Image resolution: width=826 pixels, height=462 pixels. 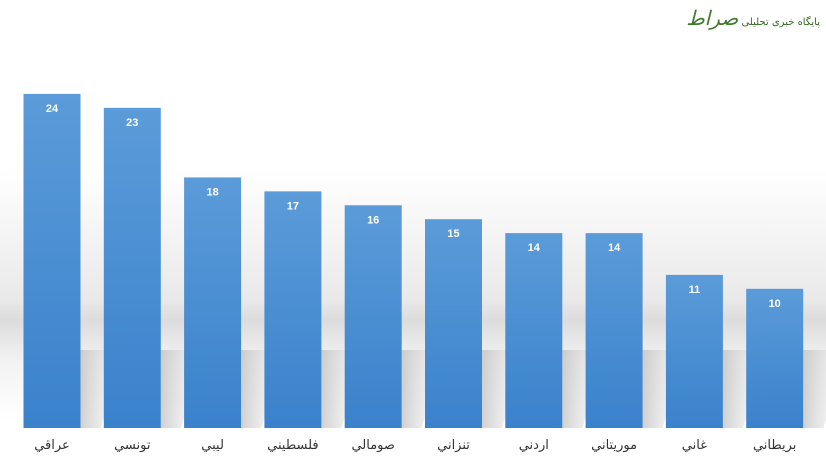 I want to click on category-label: فلسطيني, so click(x=292, y=445).